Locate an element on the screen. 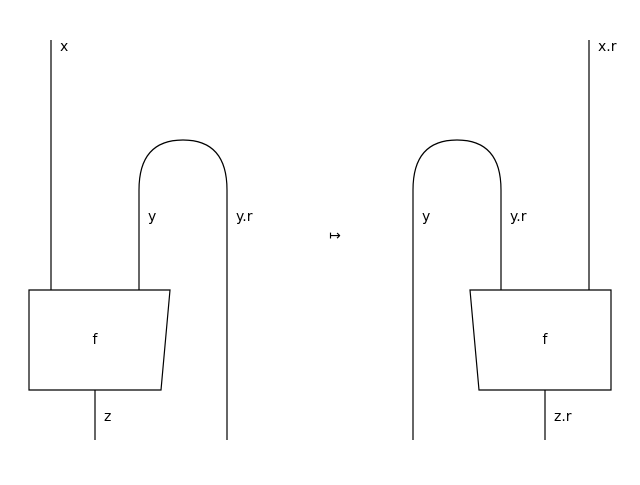 This screenshot has width=640, height=485. mapsto-arrow: ↦ is located at coordinates (335, 236).